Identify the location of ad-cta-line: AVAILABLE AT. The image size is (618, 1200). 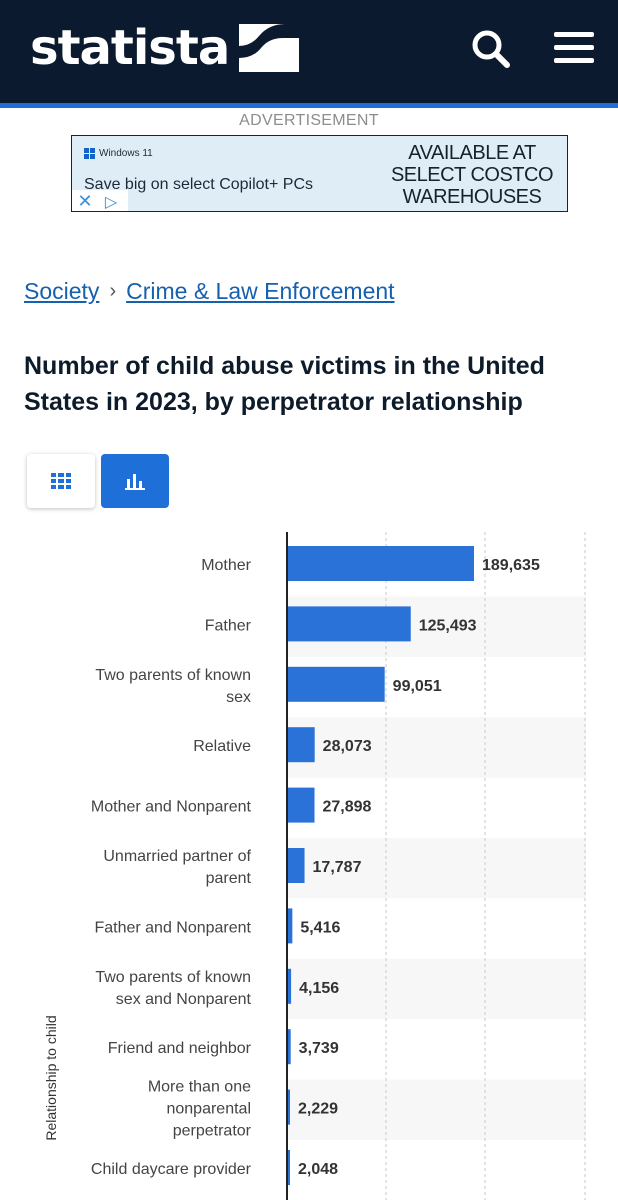
(472, 153).